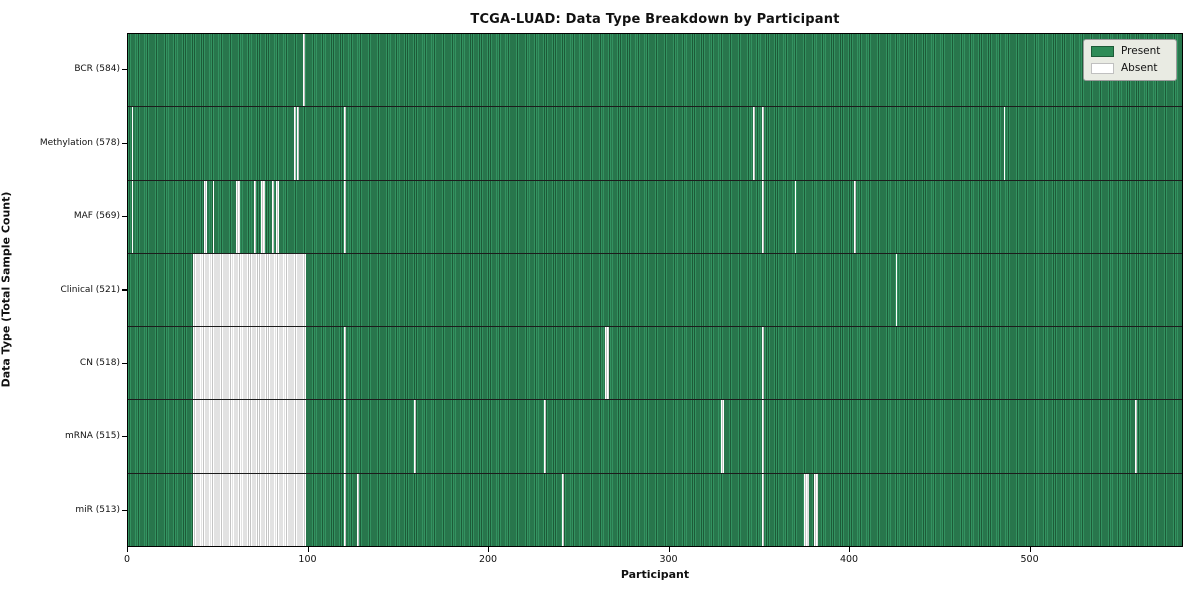  Describe the element at coordinates (99, 362) in the screenshot. I see `y-tick-label: CN (518)` at that location.